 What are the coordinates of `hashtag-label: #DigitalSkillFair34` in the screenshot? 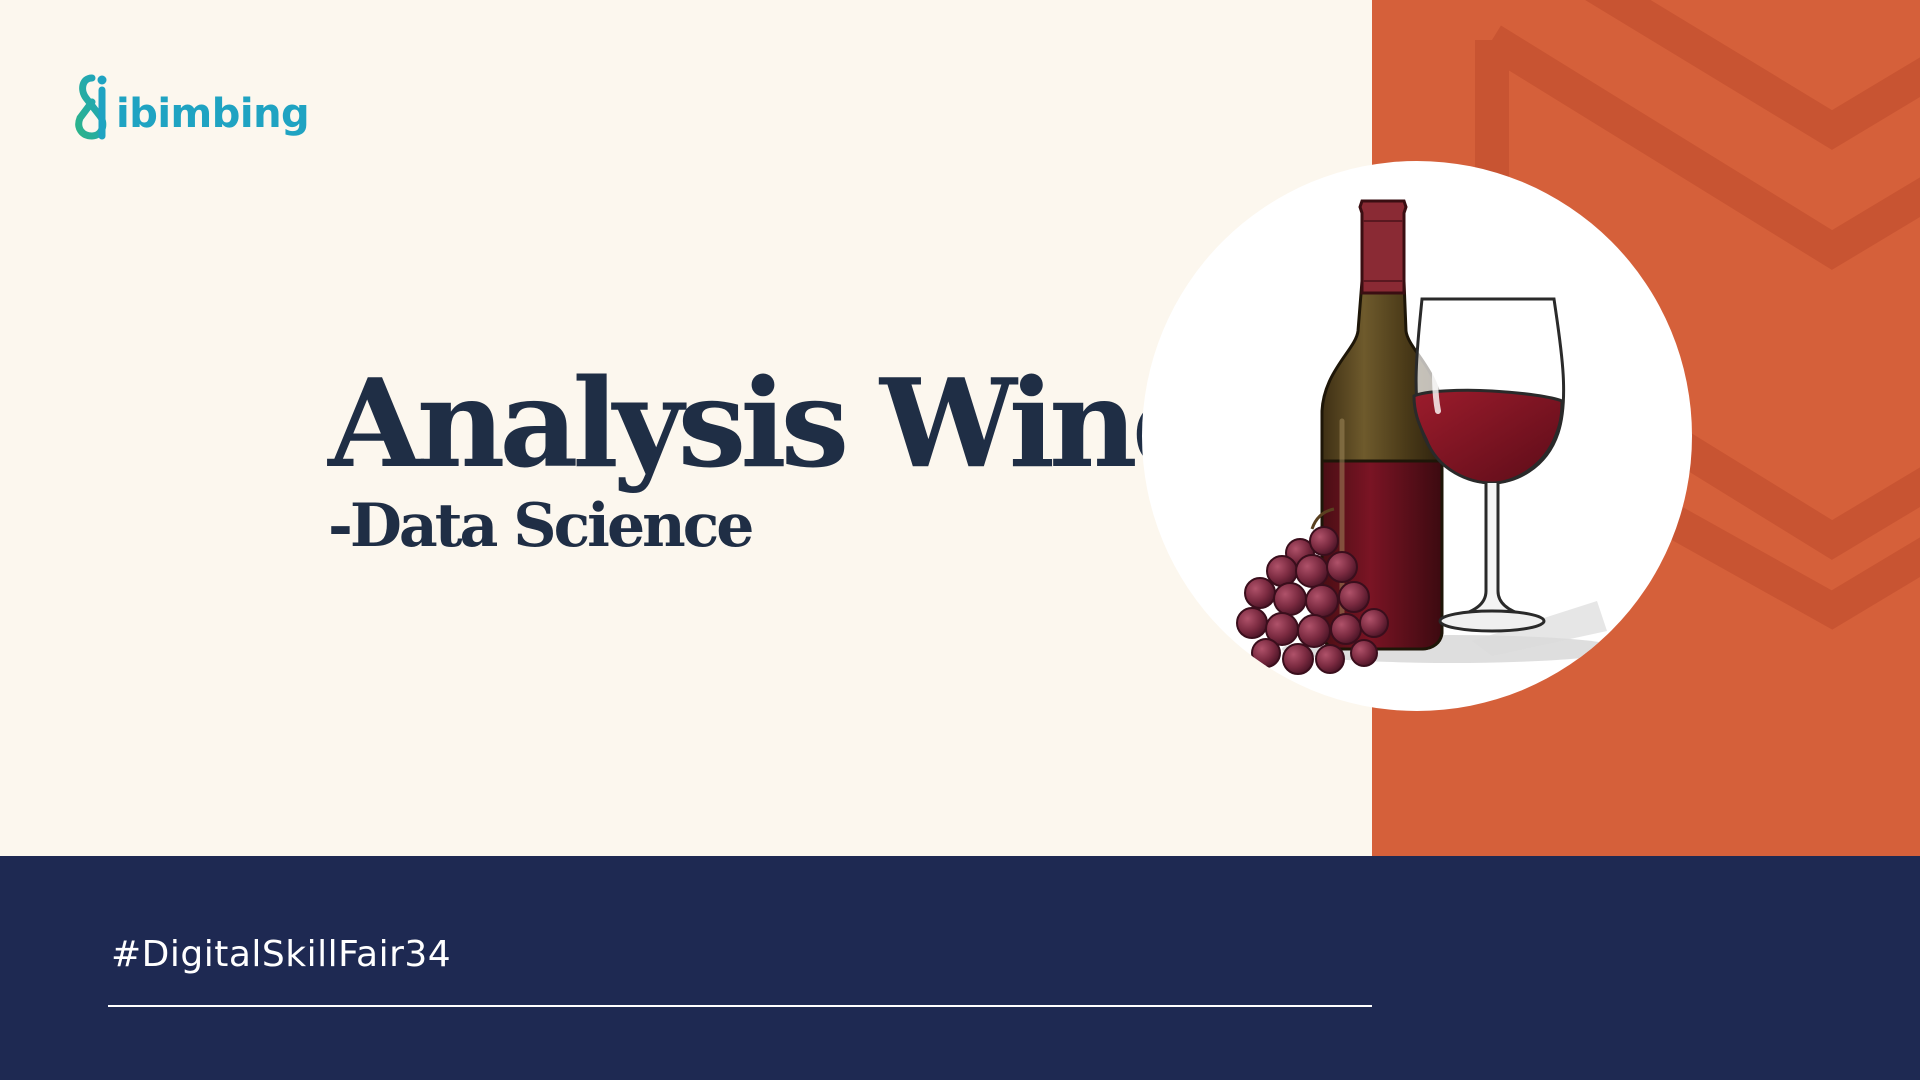 It's located at (281, 954).